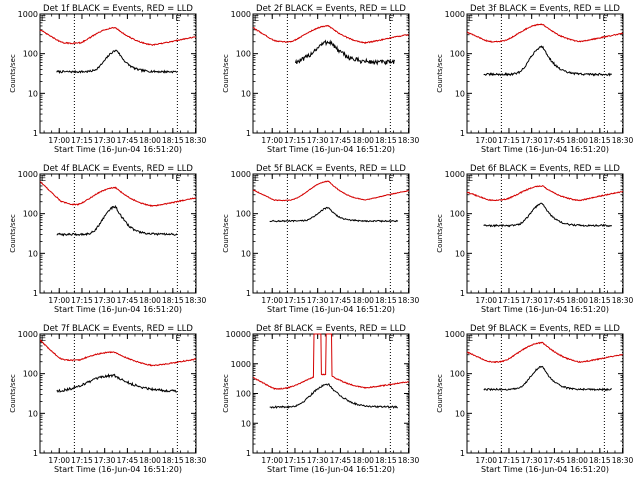 The height and width of the screenshot is (480, 640). Describe the element at coordinates (331, 329) in the screenshot. I see `chart-title: Det 8f BLACK = Events, RED = LLD` at that location.